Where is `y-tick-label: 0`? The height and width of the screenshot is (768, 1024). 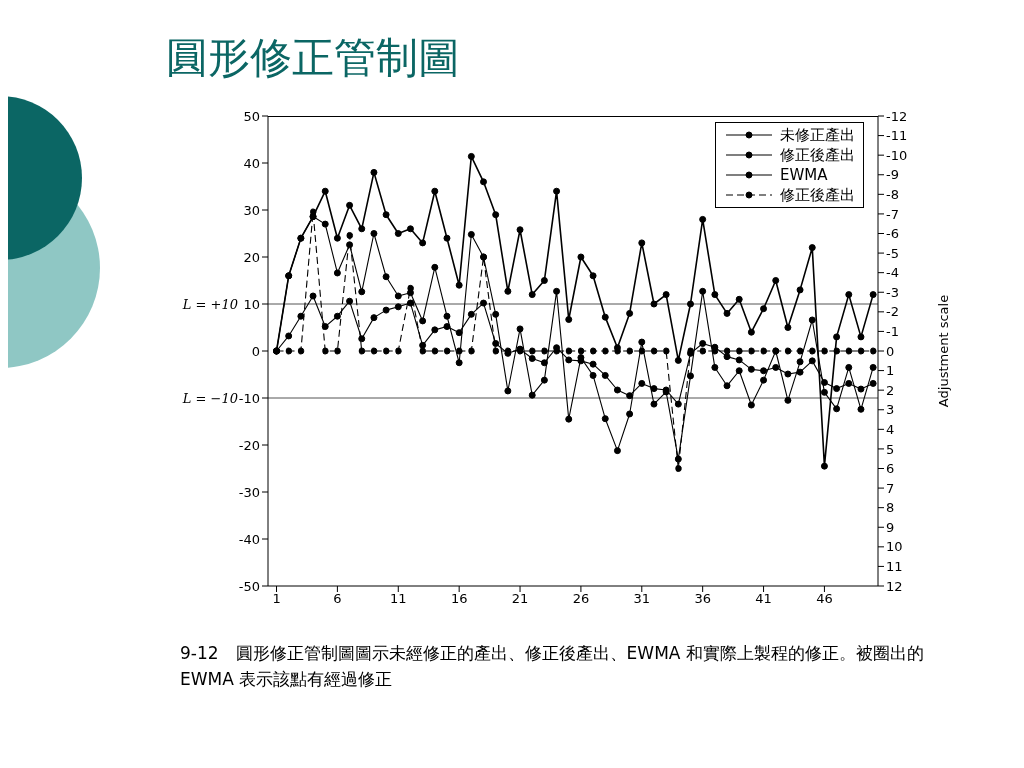
y-tick-label: 0 is located at coordinates (255, 351).